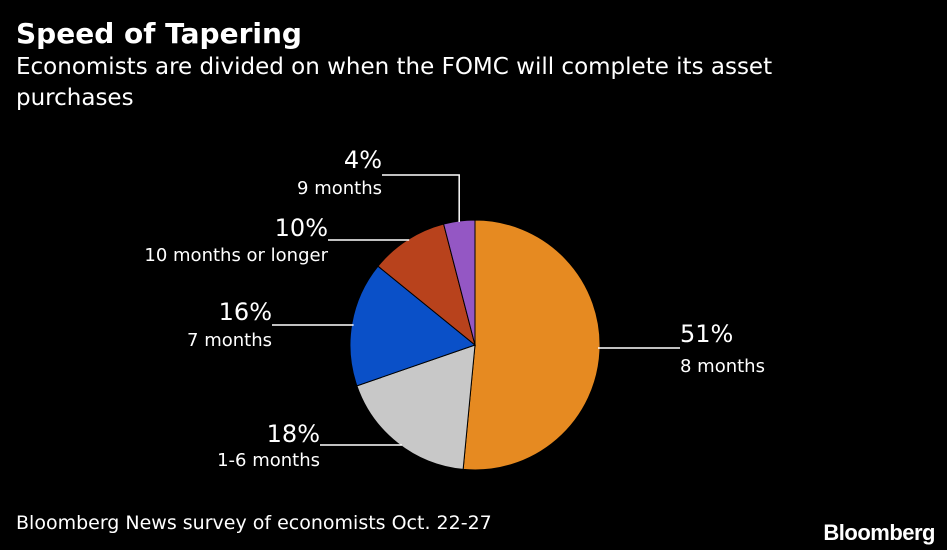 The width and height of the screenshot is (947, 550). Describe the element at coordinates (339, 188) in the screenshot. I see `slice-category-label: 9 months` at that location.